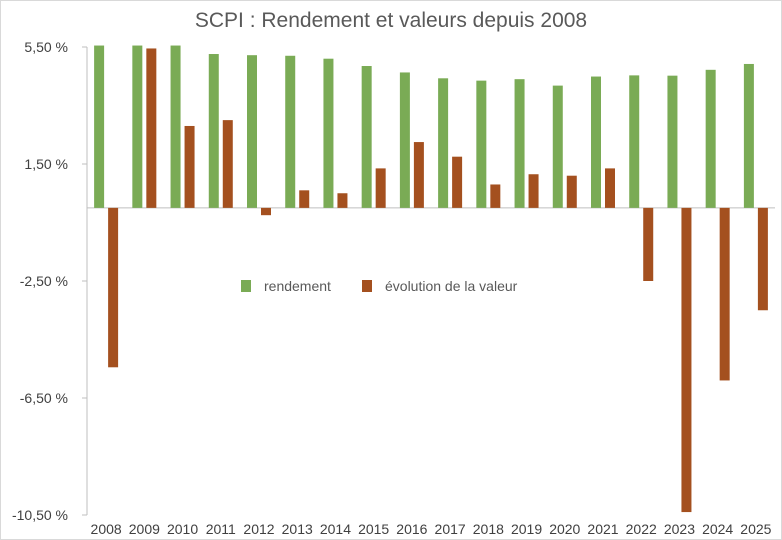 Image resolution: width=782 pixels, height=540 pixels. I want to click on bar-rendement-2022, so click(634, 141).